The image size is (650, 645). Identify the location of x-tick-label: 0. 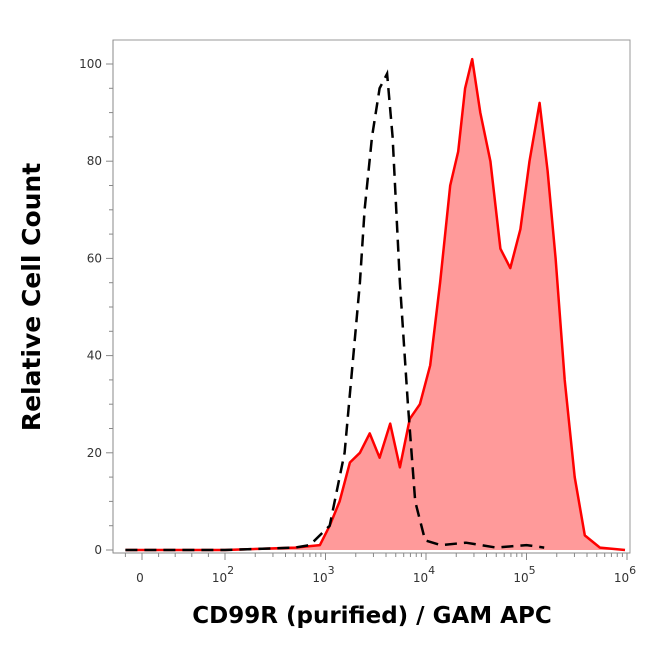
(140, 578).